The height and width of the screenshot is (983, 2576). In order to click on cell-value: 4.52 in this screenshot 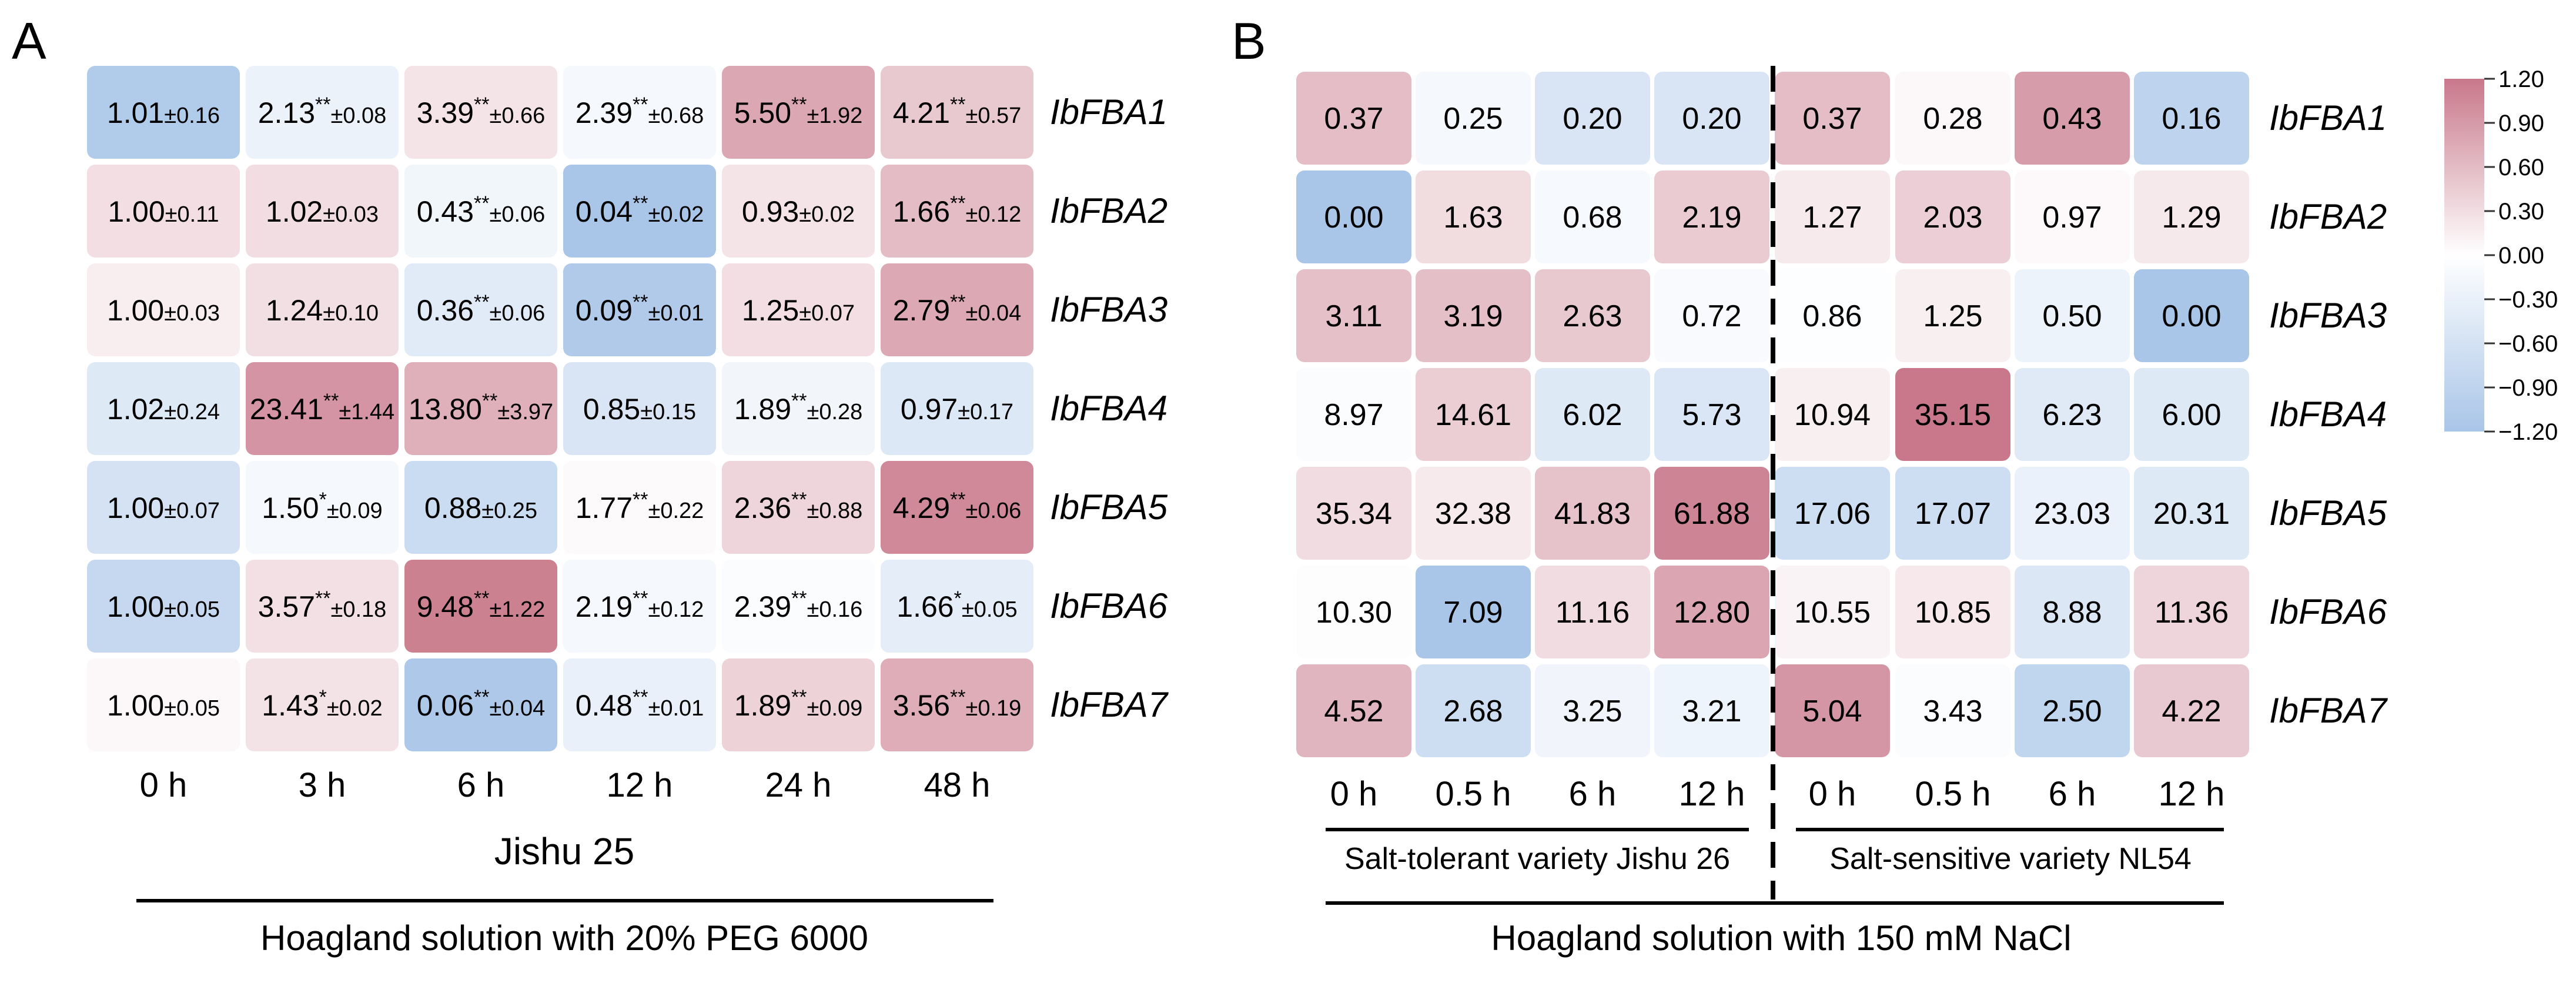, I will do `click(1353, 711)`.